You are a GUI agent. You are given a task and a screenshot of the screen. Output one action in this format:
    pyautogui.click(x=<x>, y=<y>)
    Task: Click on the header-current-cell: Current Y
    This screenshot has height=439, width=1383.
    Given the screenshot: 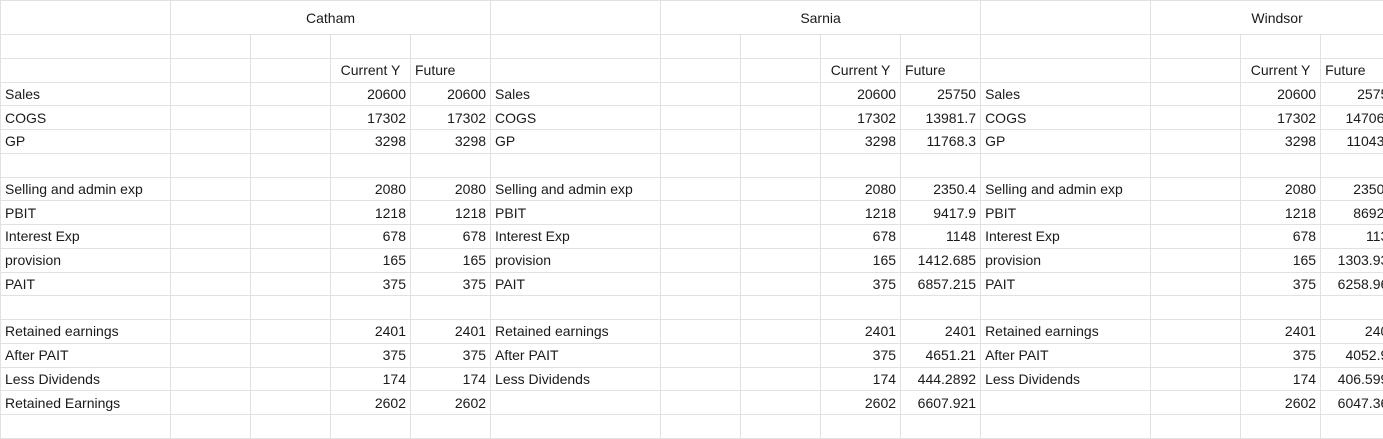 What is the action you would take?
    pyautogui.click(x=861, y=70)
    